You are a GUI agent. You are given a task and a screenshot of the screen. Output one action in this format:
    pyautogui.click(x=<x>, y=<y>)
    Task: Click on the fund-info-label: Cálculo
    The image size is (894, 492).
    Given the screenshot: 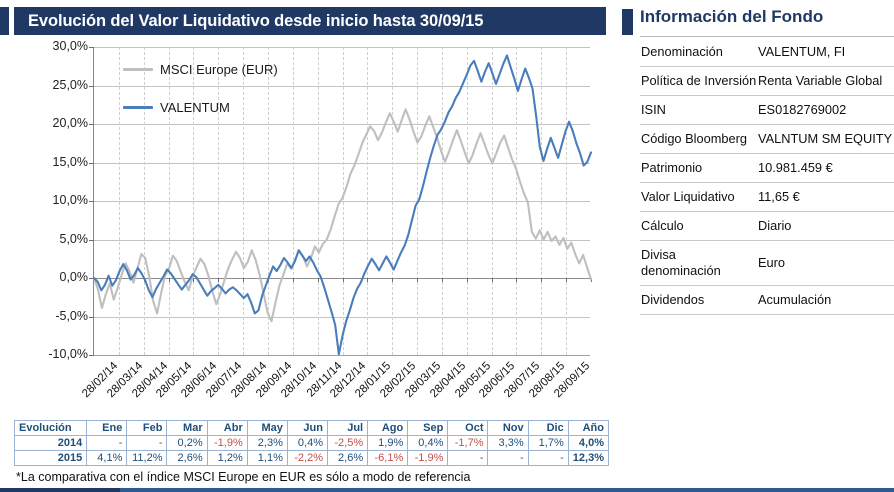 What is the action you would take?
    pyautogui.click(x=662, y=225)
    